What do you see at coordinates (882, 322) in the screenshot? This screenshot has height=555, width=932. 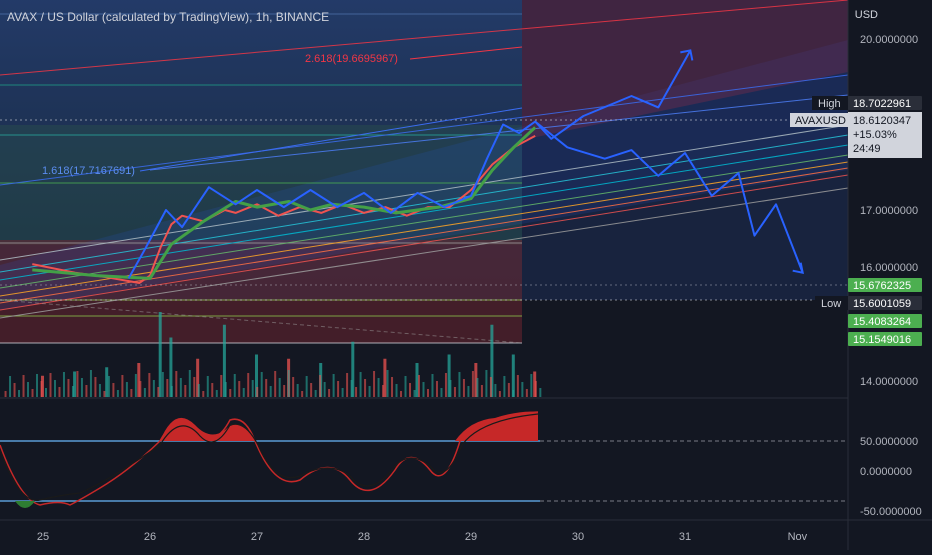 I see `level-tag-2: 15.4083264` at bounding box center [882, 322].